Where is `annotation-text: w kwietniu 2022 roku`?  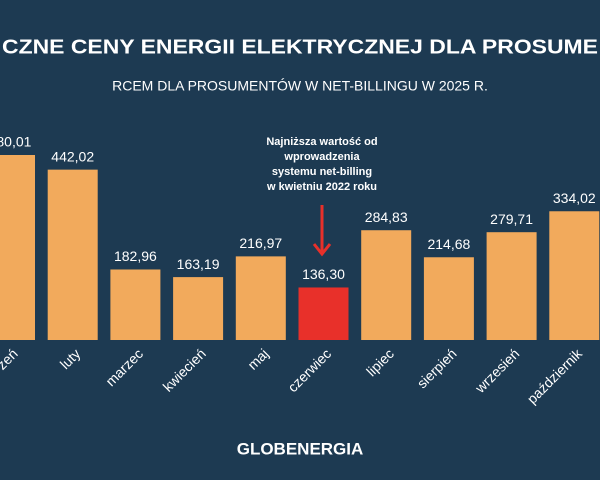 annotation-text: w kwietniu 2022 roku is located at coordinates (321, 187).